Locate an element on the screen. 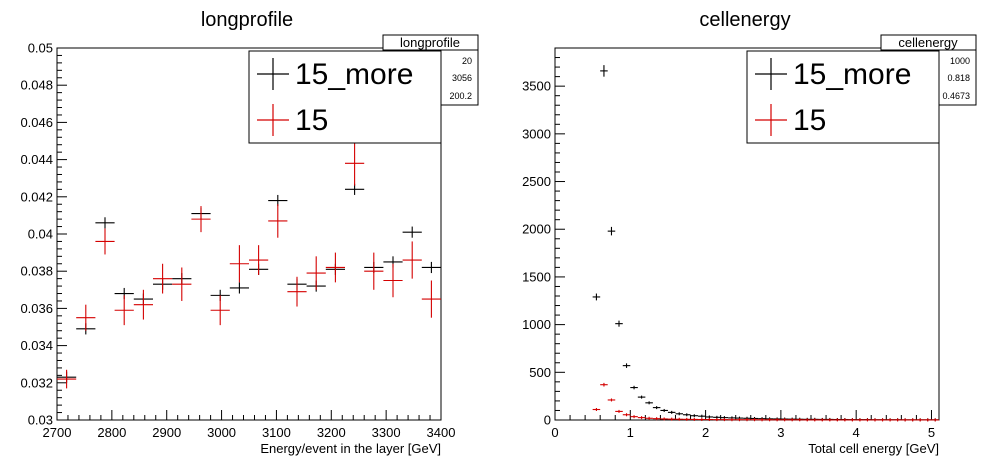 The image size is (998, 474). stats-value: 3056 is located at coordinates (462, 78).